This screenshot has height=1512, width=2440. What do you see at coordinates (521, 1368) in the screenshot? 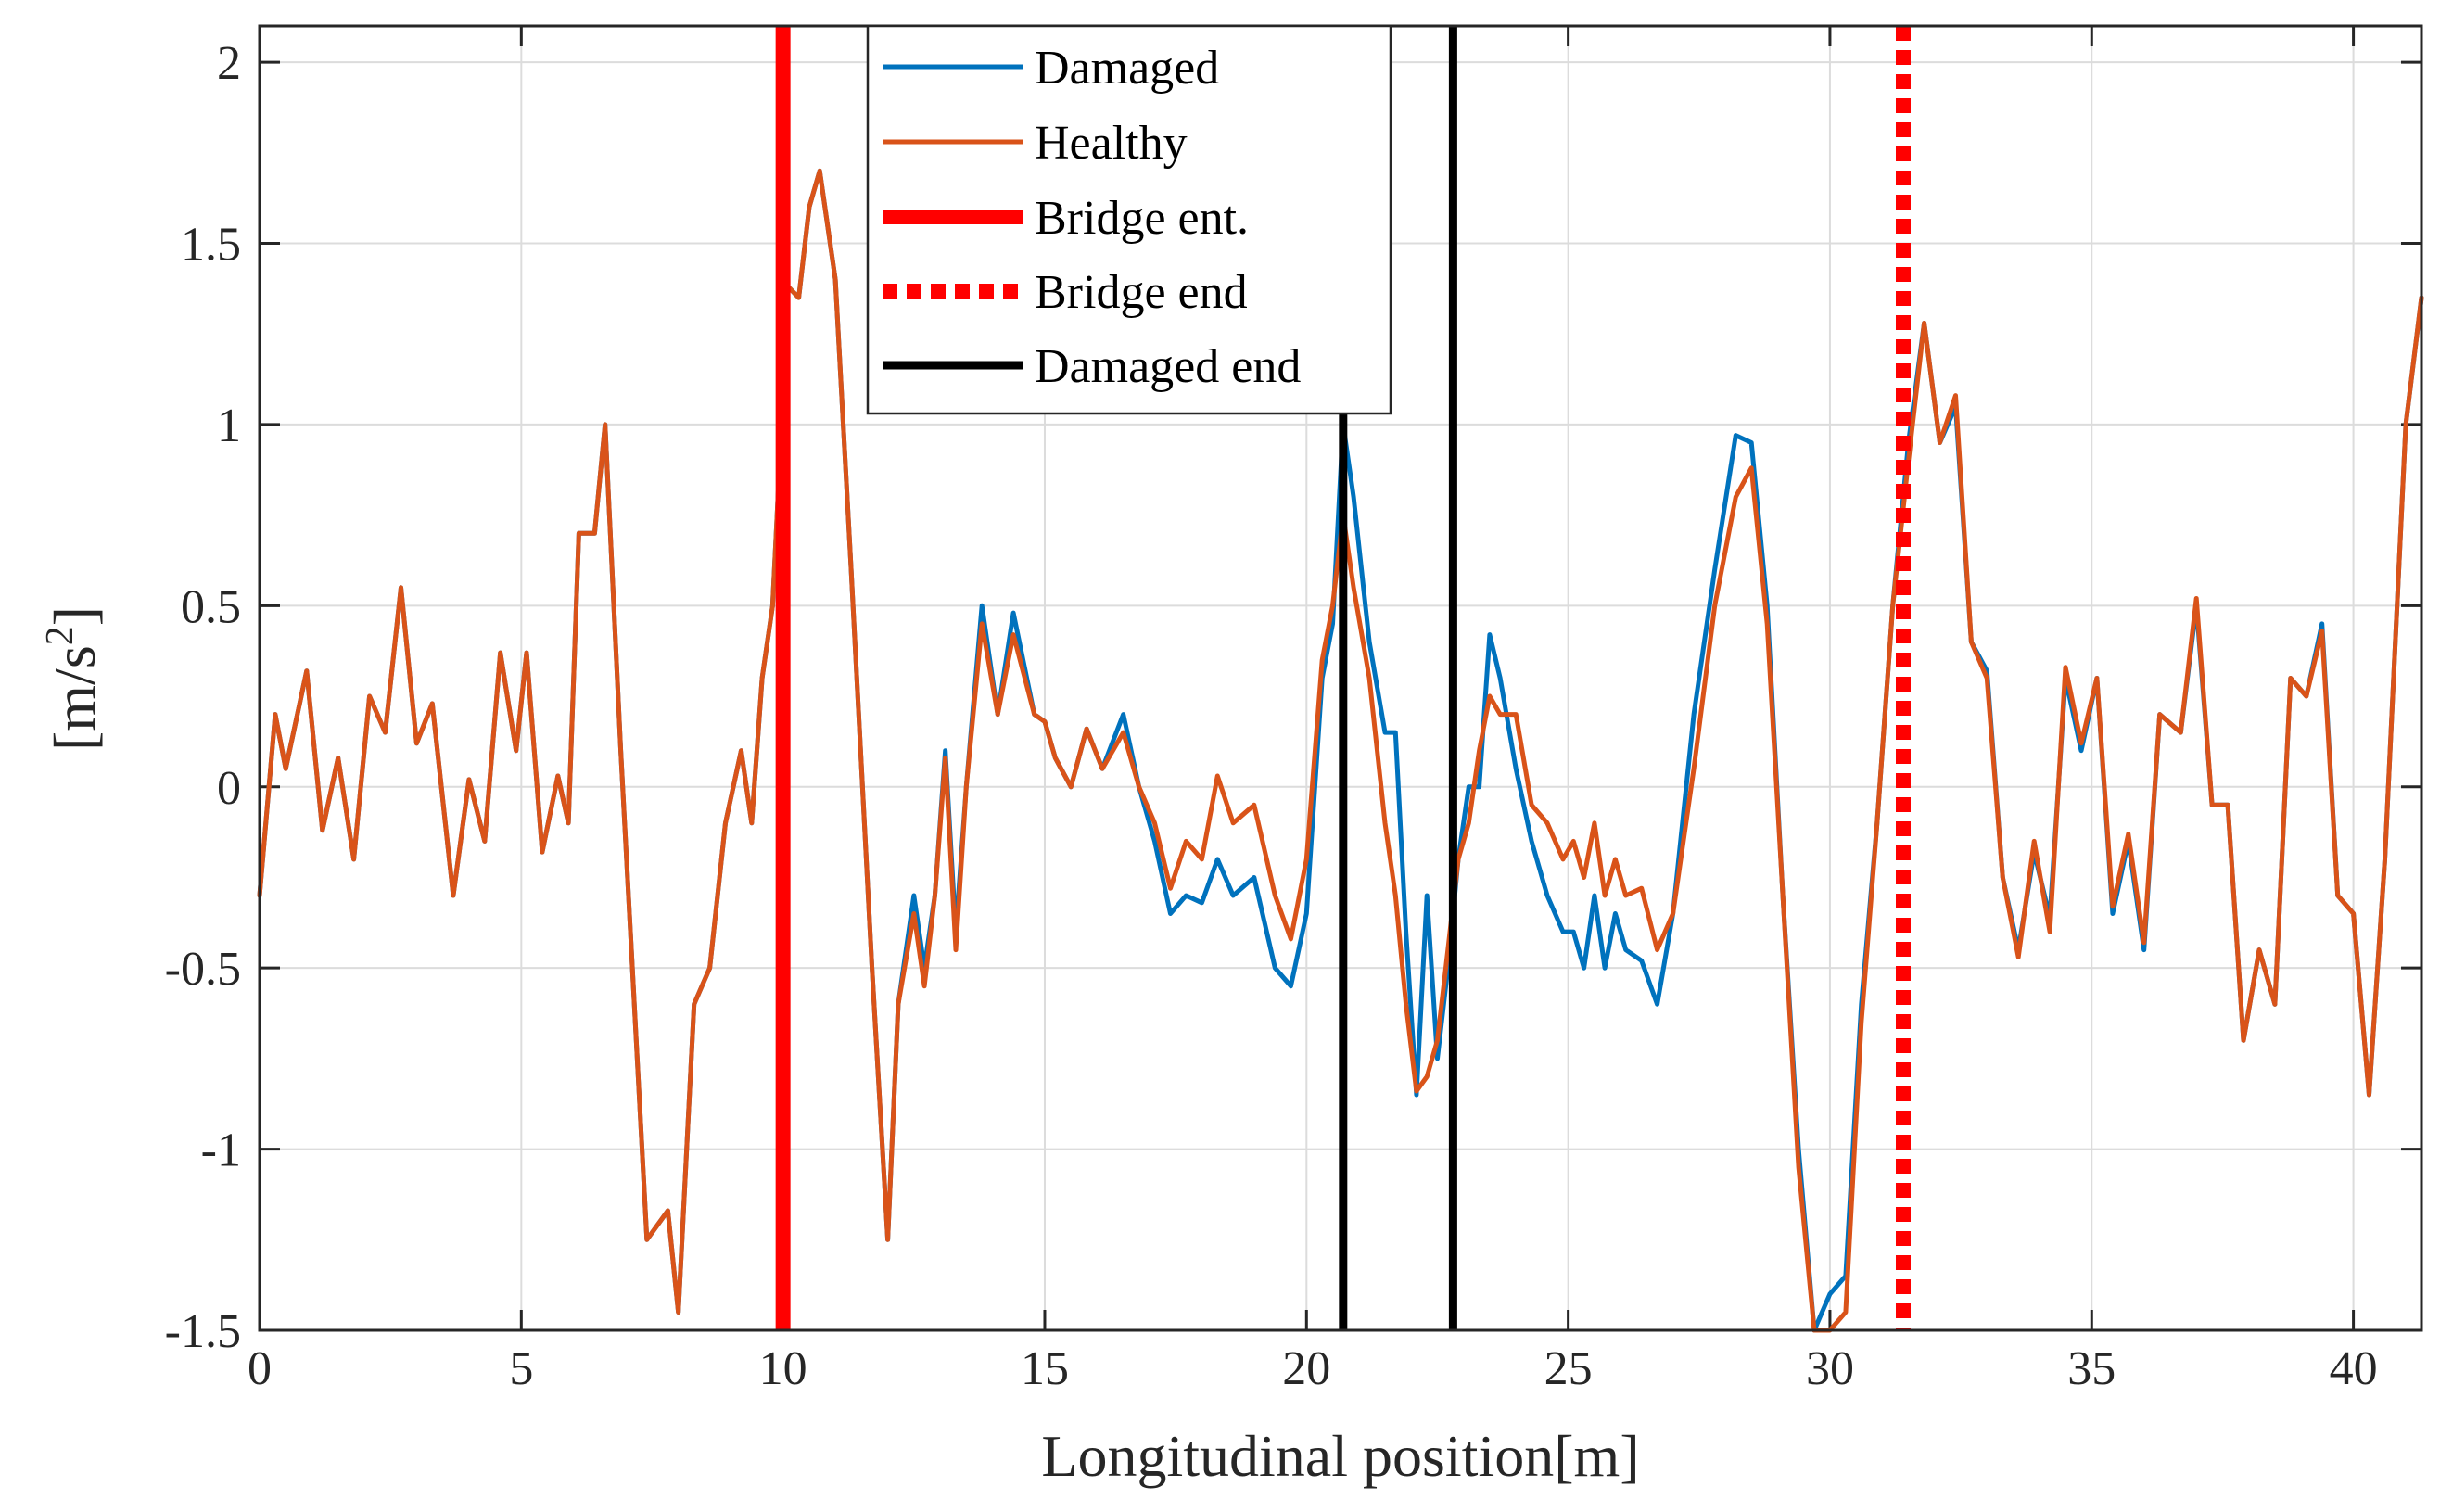
I see `x-tick-label: 5` at bounding box center [521, 1368].